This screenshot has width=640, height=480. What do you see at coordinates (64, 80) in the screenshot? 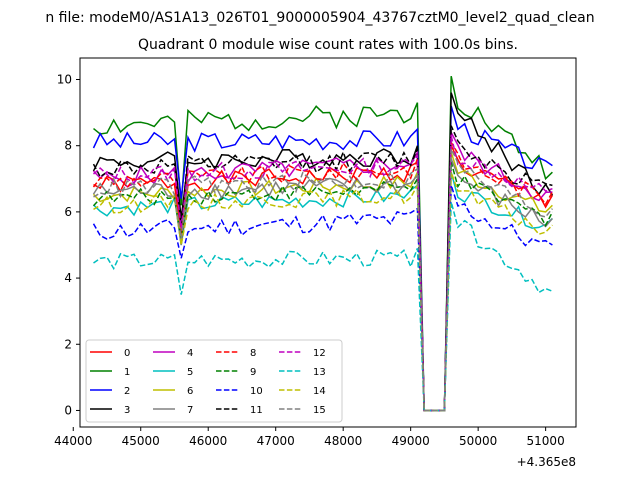
I see `y-tick-label: 10` at bounding box center [64, 80].